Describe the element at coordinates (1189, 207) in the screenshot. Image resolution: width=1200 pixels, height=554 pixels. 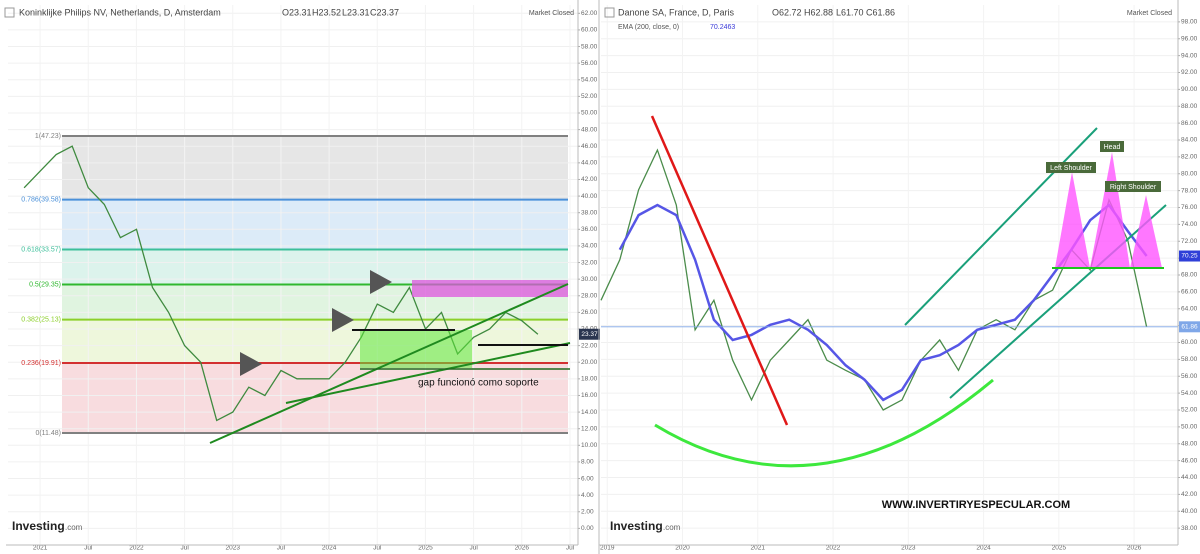
I see `y-tick-label: 76.00` at that location.